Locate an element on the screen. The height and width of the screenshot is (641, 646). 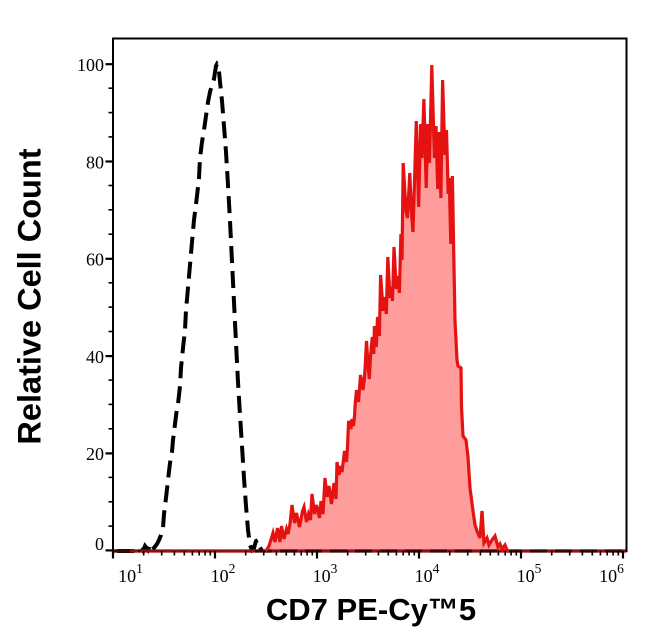
svg-text: Relative Cell Count is located at coordinates (30, 296).